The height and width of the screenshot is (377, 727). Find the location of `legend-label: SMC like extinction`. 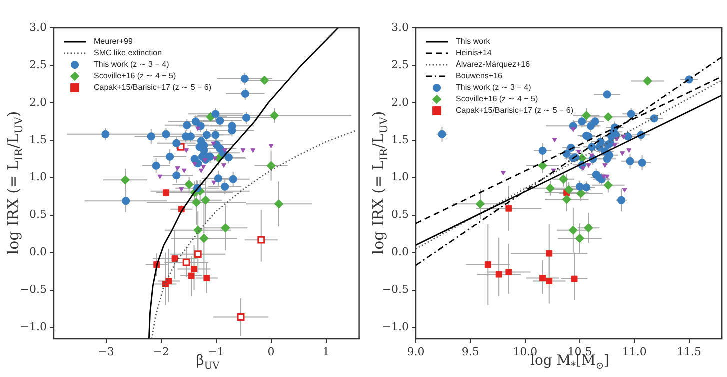

legend-label: SMC like extinction is located at coordinates (128, 53).